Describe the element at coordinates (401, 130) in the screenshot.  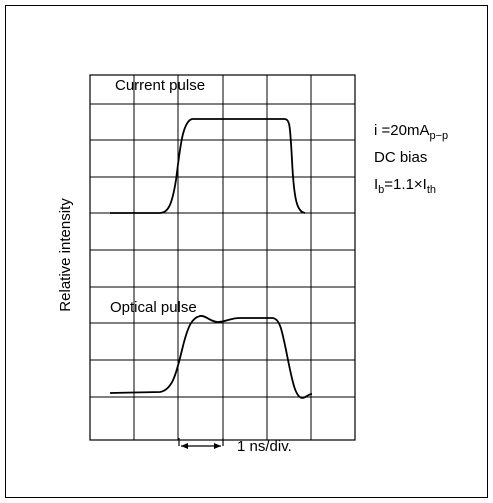
I see `current-main: i =20mA` at that location.